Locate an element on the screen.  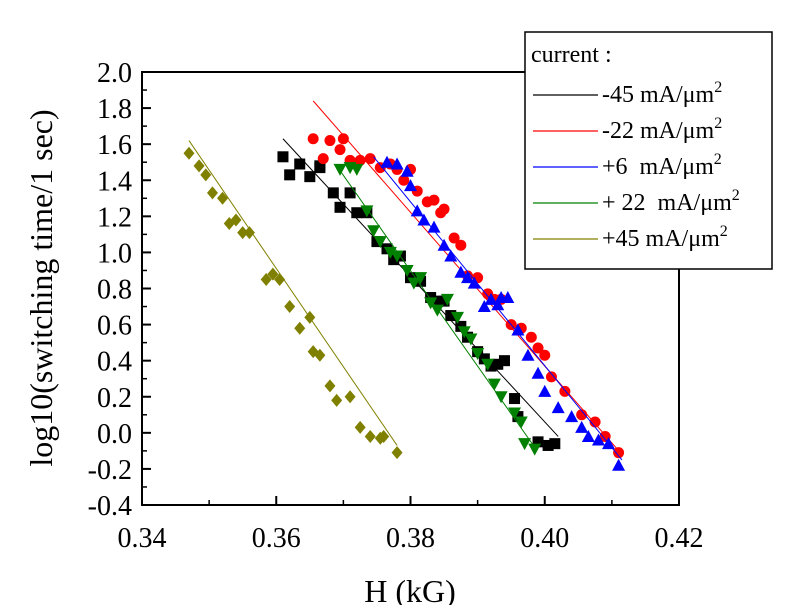
x-tick-label: 0.42 is located at coordinates (679, 538).